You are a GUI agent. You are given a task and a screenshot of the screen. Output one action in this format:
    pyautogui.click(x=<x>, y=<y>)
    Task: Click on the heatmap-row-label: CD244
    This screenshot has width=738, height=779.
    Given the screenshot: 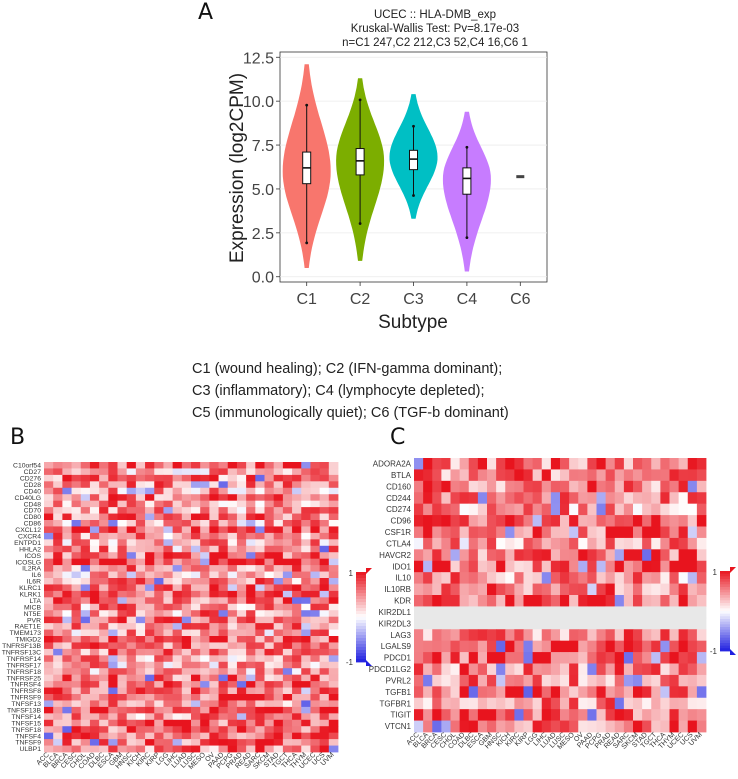 What is the action you would take?
    pyautogui.click(x=398, y=498)
    